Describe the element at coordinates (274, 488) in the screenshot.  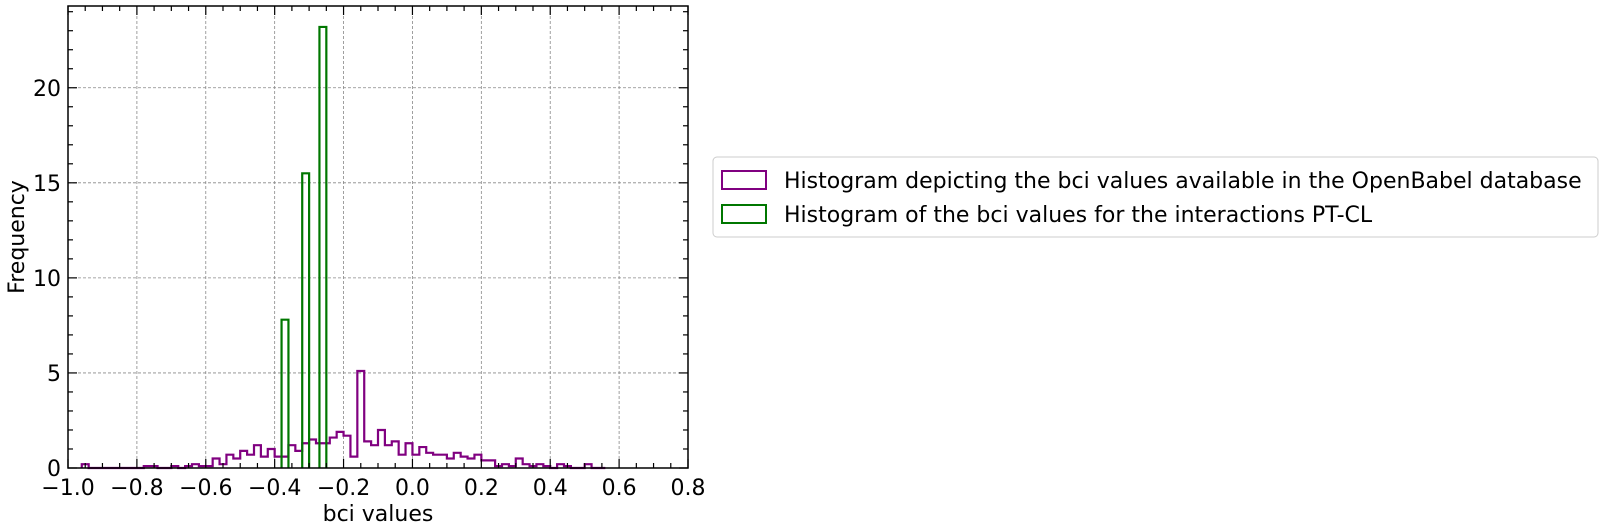
I see `x-tick-label: −0.4` at that location.